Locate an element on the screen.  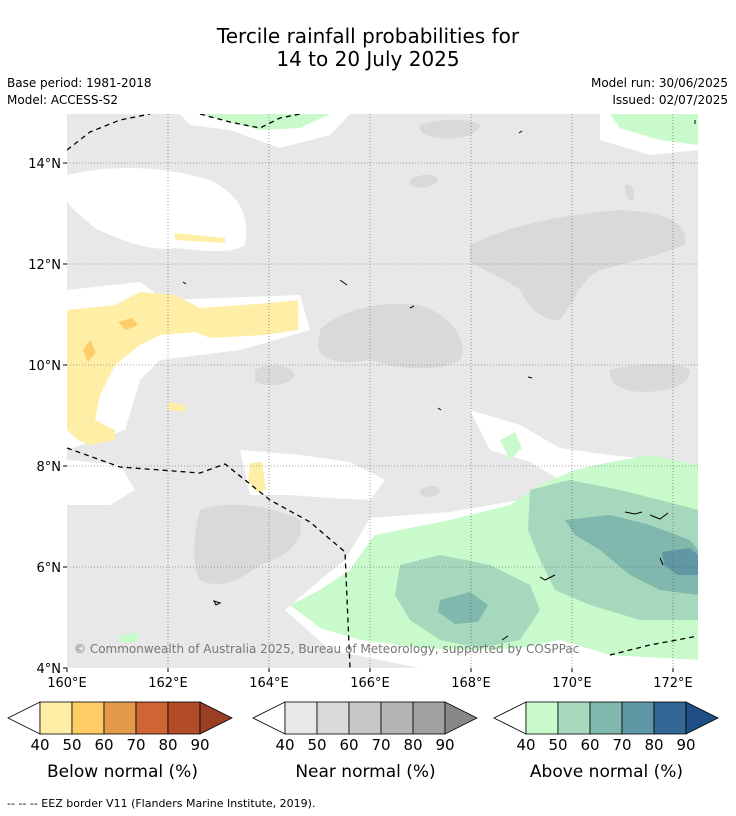
white-region-southwest is located at coordinates (101, 482).